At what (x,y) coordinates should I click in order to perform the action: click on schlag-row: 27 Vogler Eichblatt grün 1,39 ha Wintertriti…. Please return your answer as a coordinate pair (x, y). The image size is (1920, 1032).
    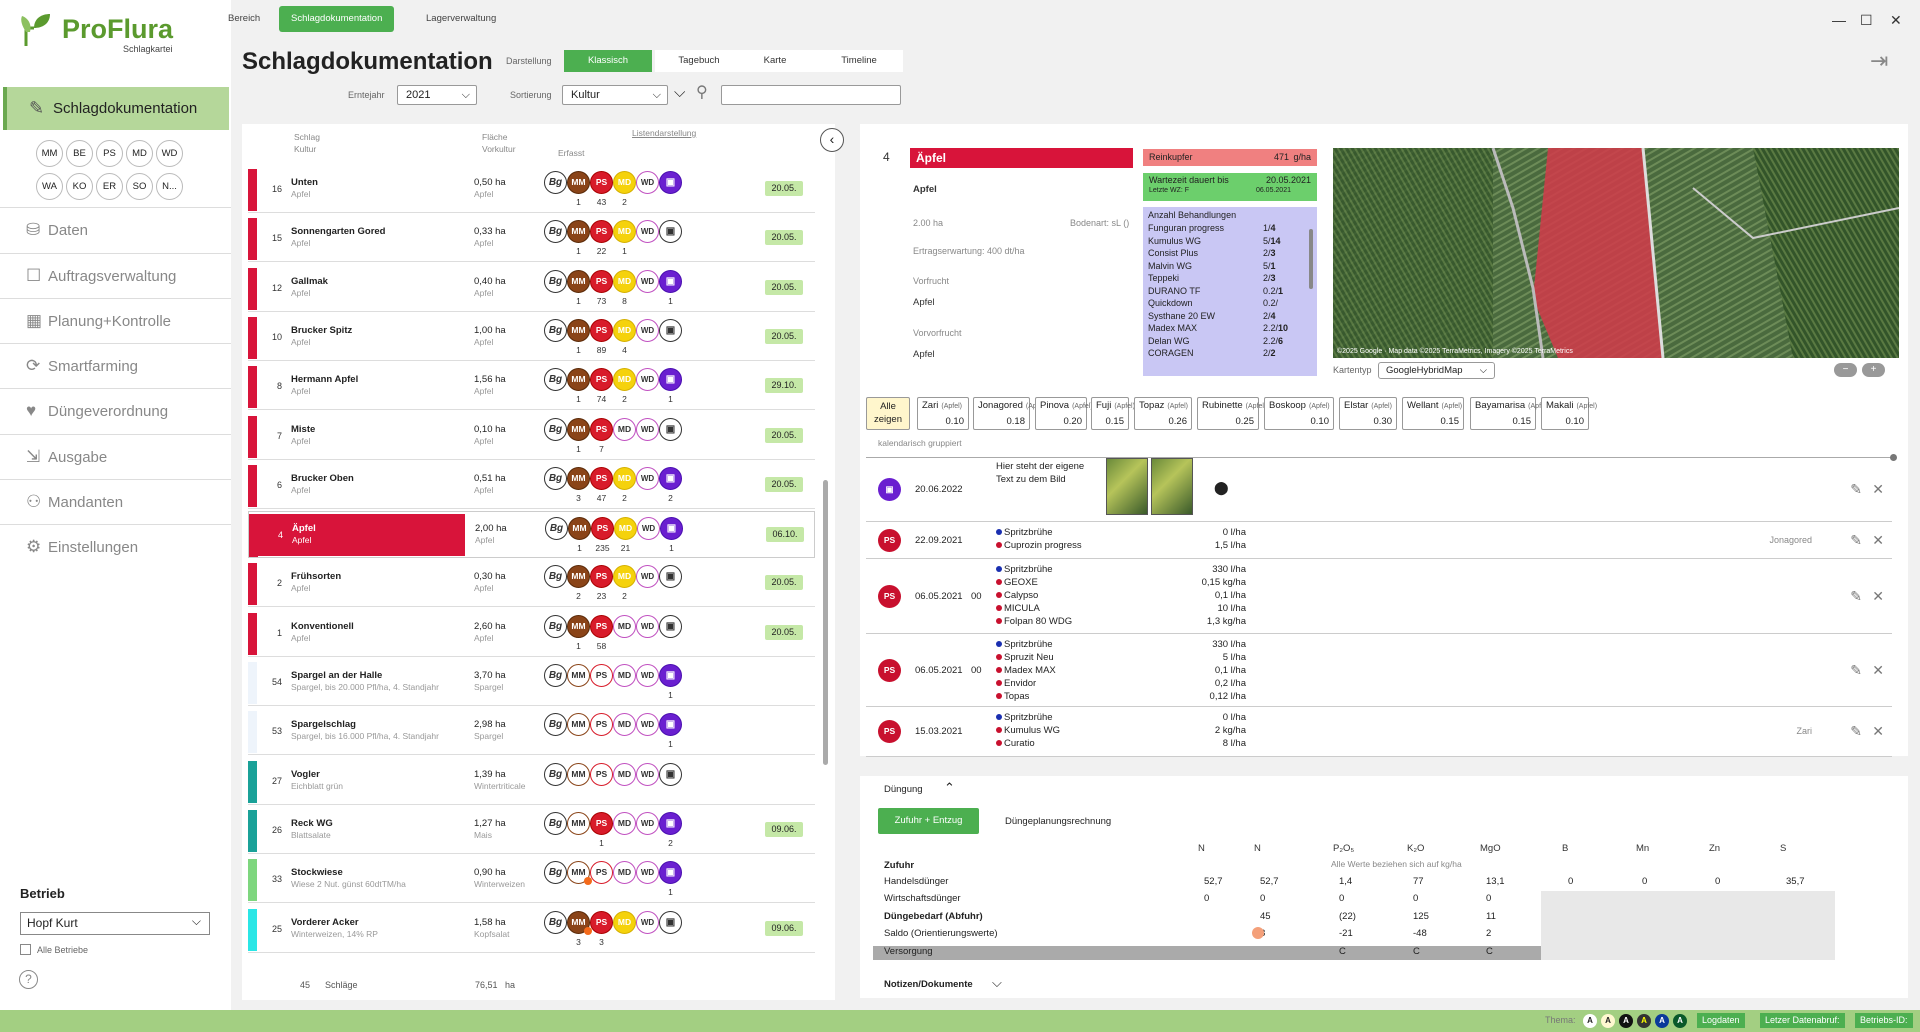
    Looking at the image, I should click on (531, 781).